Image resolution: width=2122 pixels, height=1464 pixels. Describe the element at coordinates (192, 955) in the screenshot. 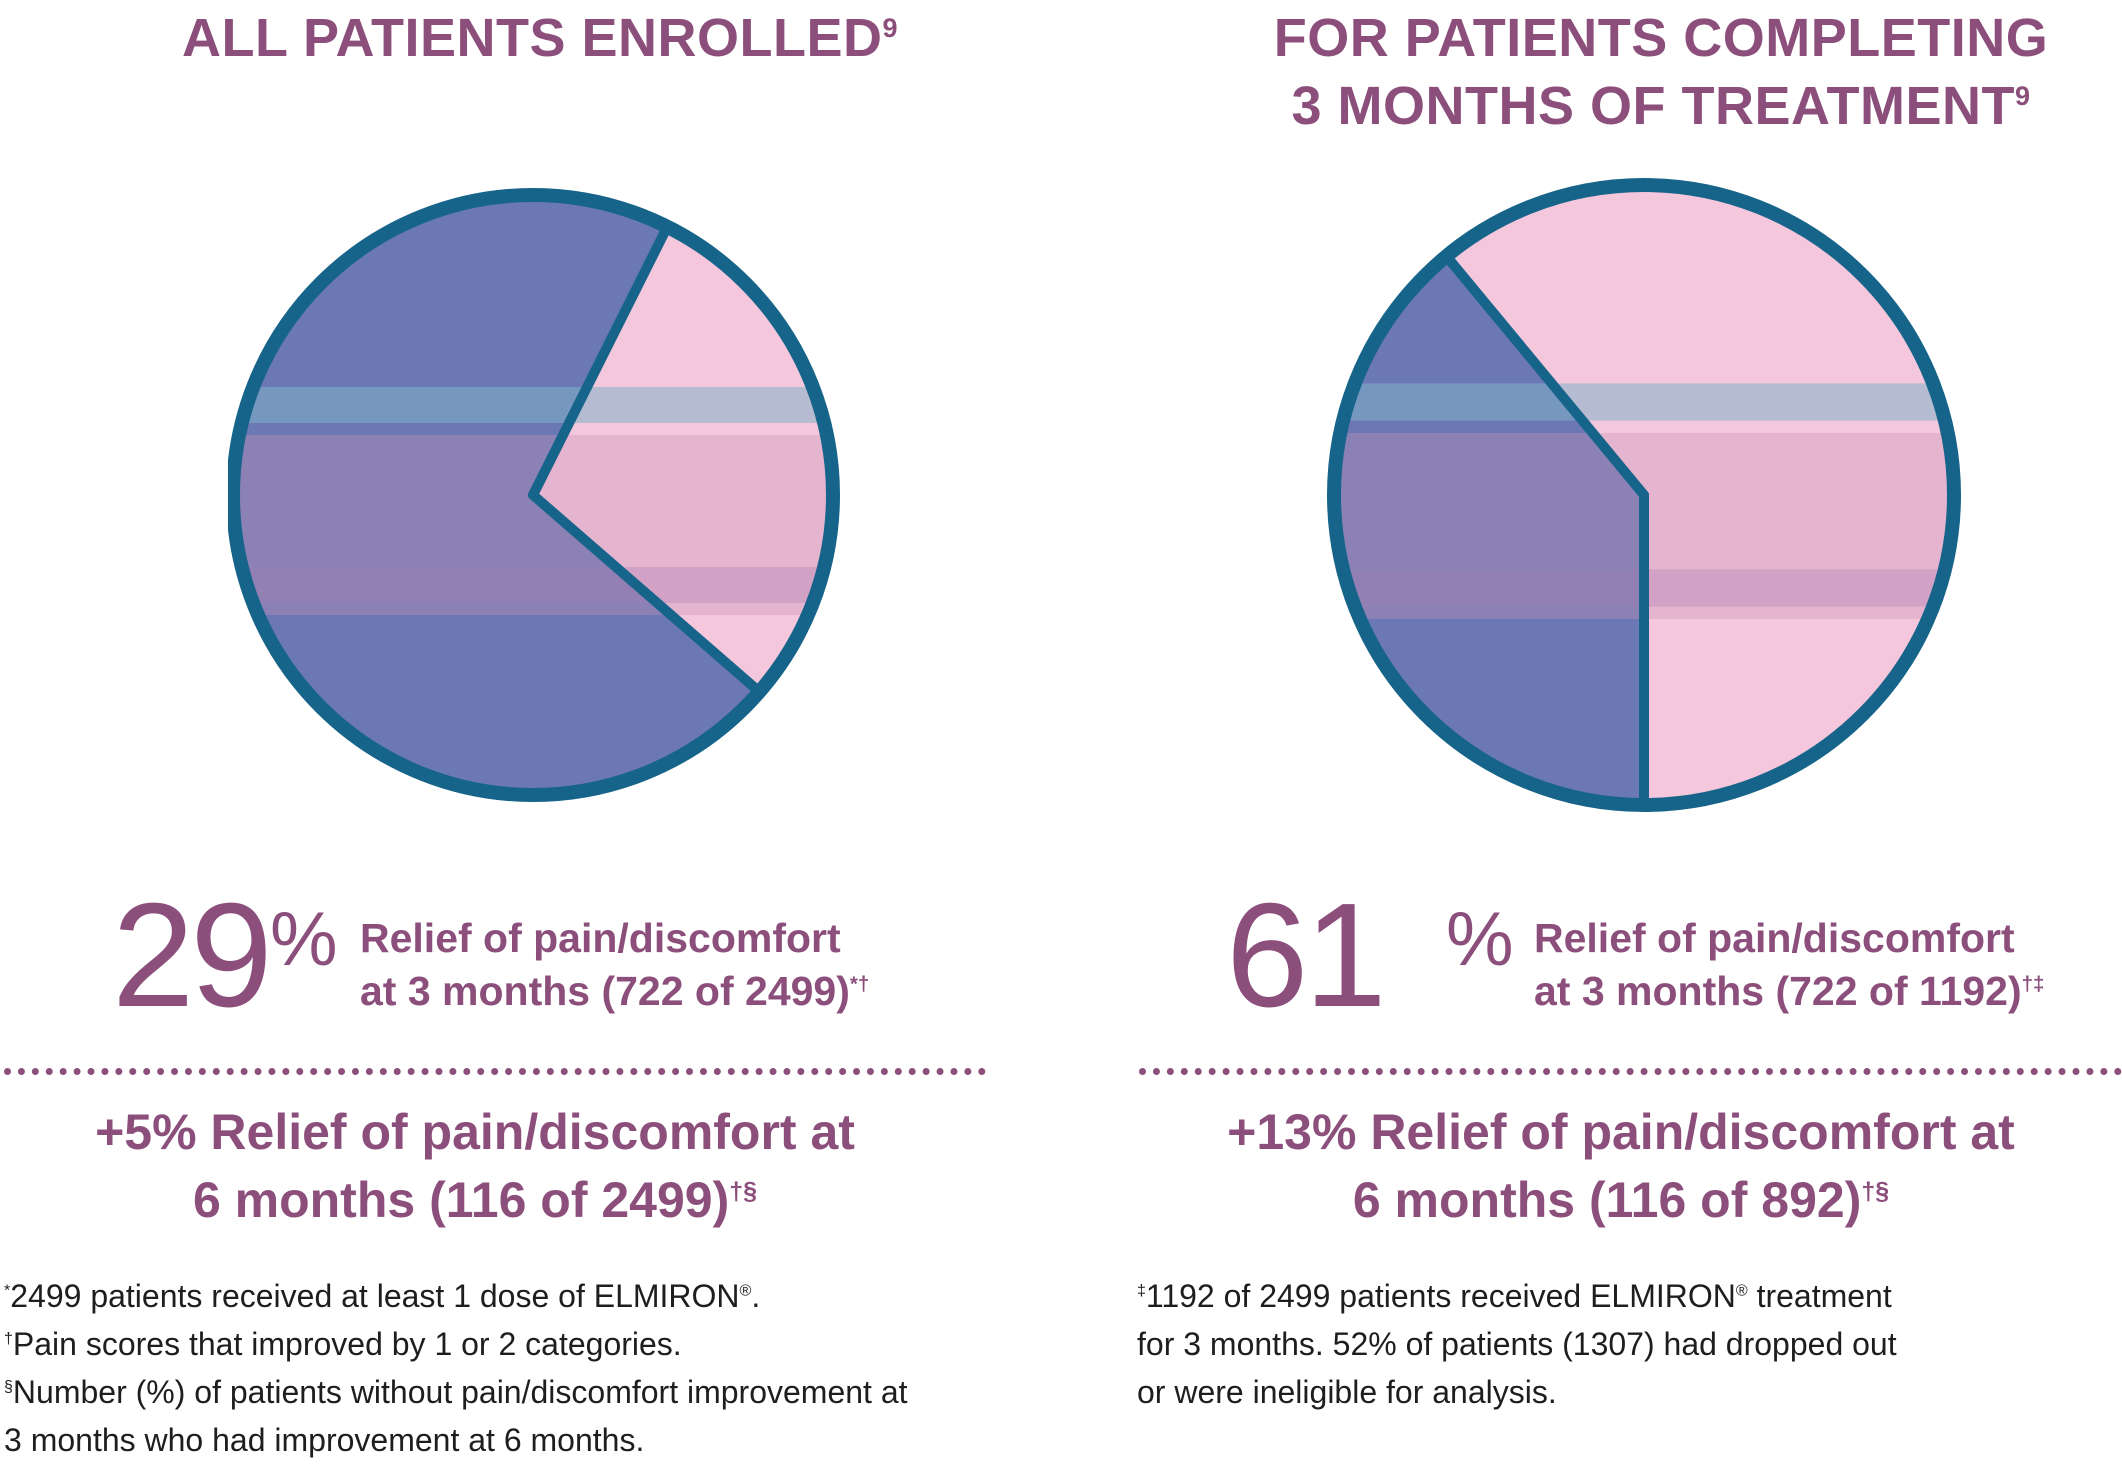

I see `stat-value: 29` at that location.